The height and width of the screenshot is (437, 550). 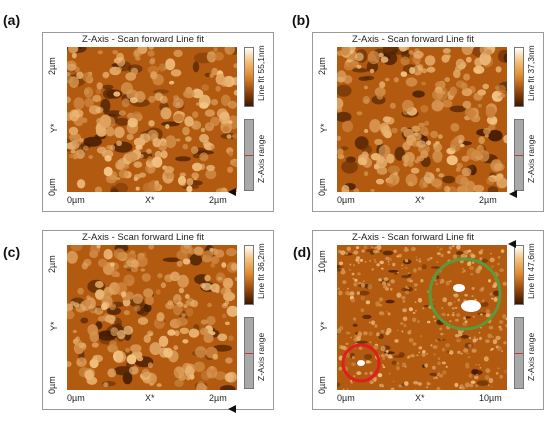 I want to click on afm-image-b, so click(x=422, y=119).